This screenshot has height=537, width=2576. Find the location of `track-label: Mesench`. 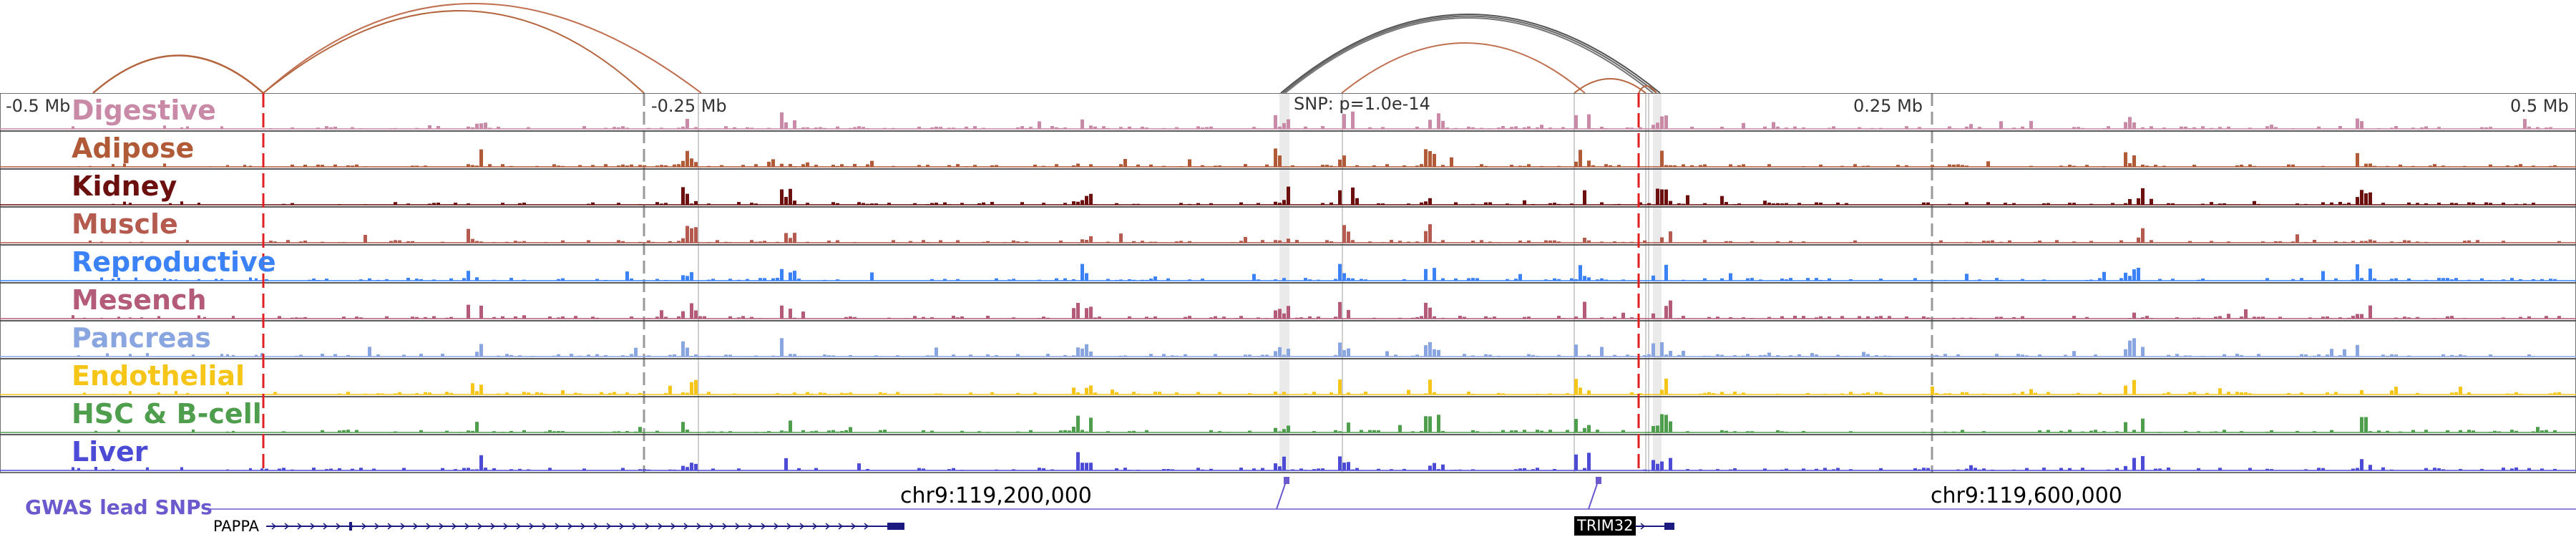

track-label: Mesench is located at coordinates (139, 300).